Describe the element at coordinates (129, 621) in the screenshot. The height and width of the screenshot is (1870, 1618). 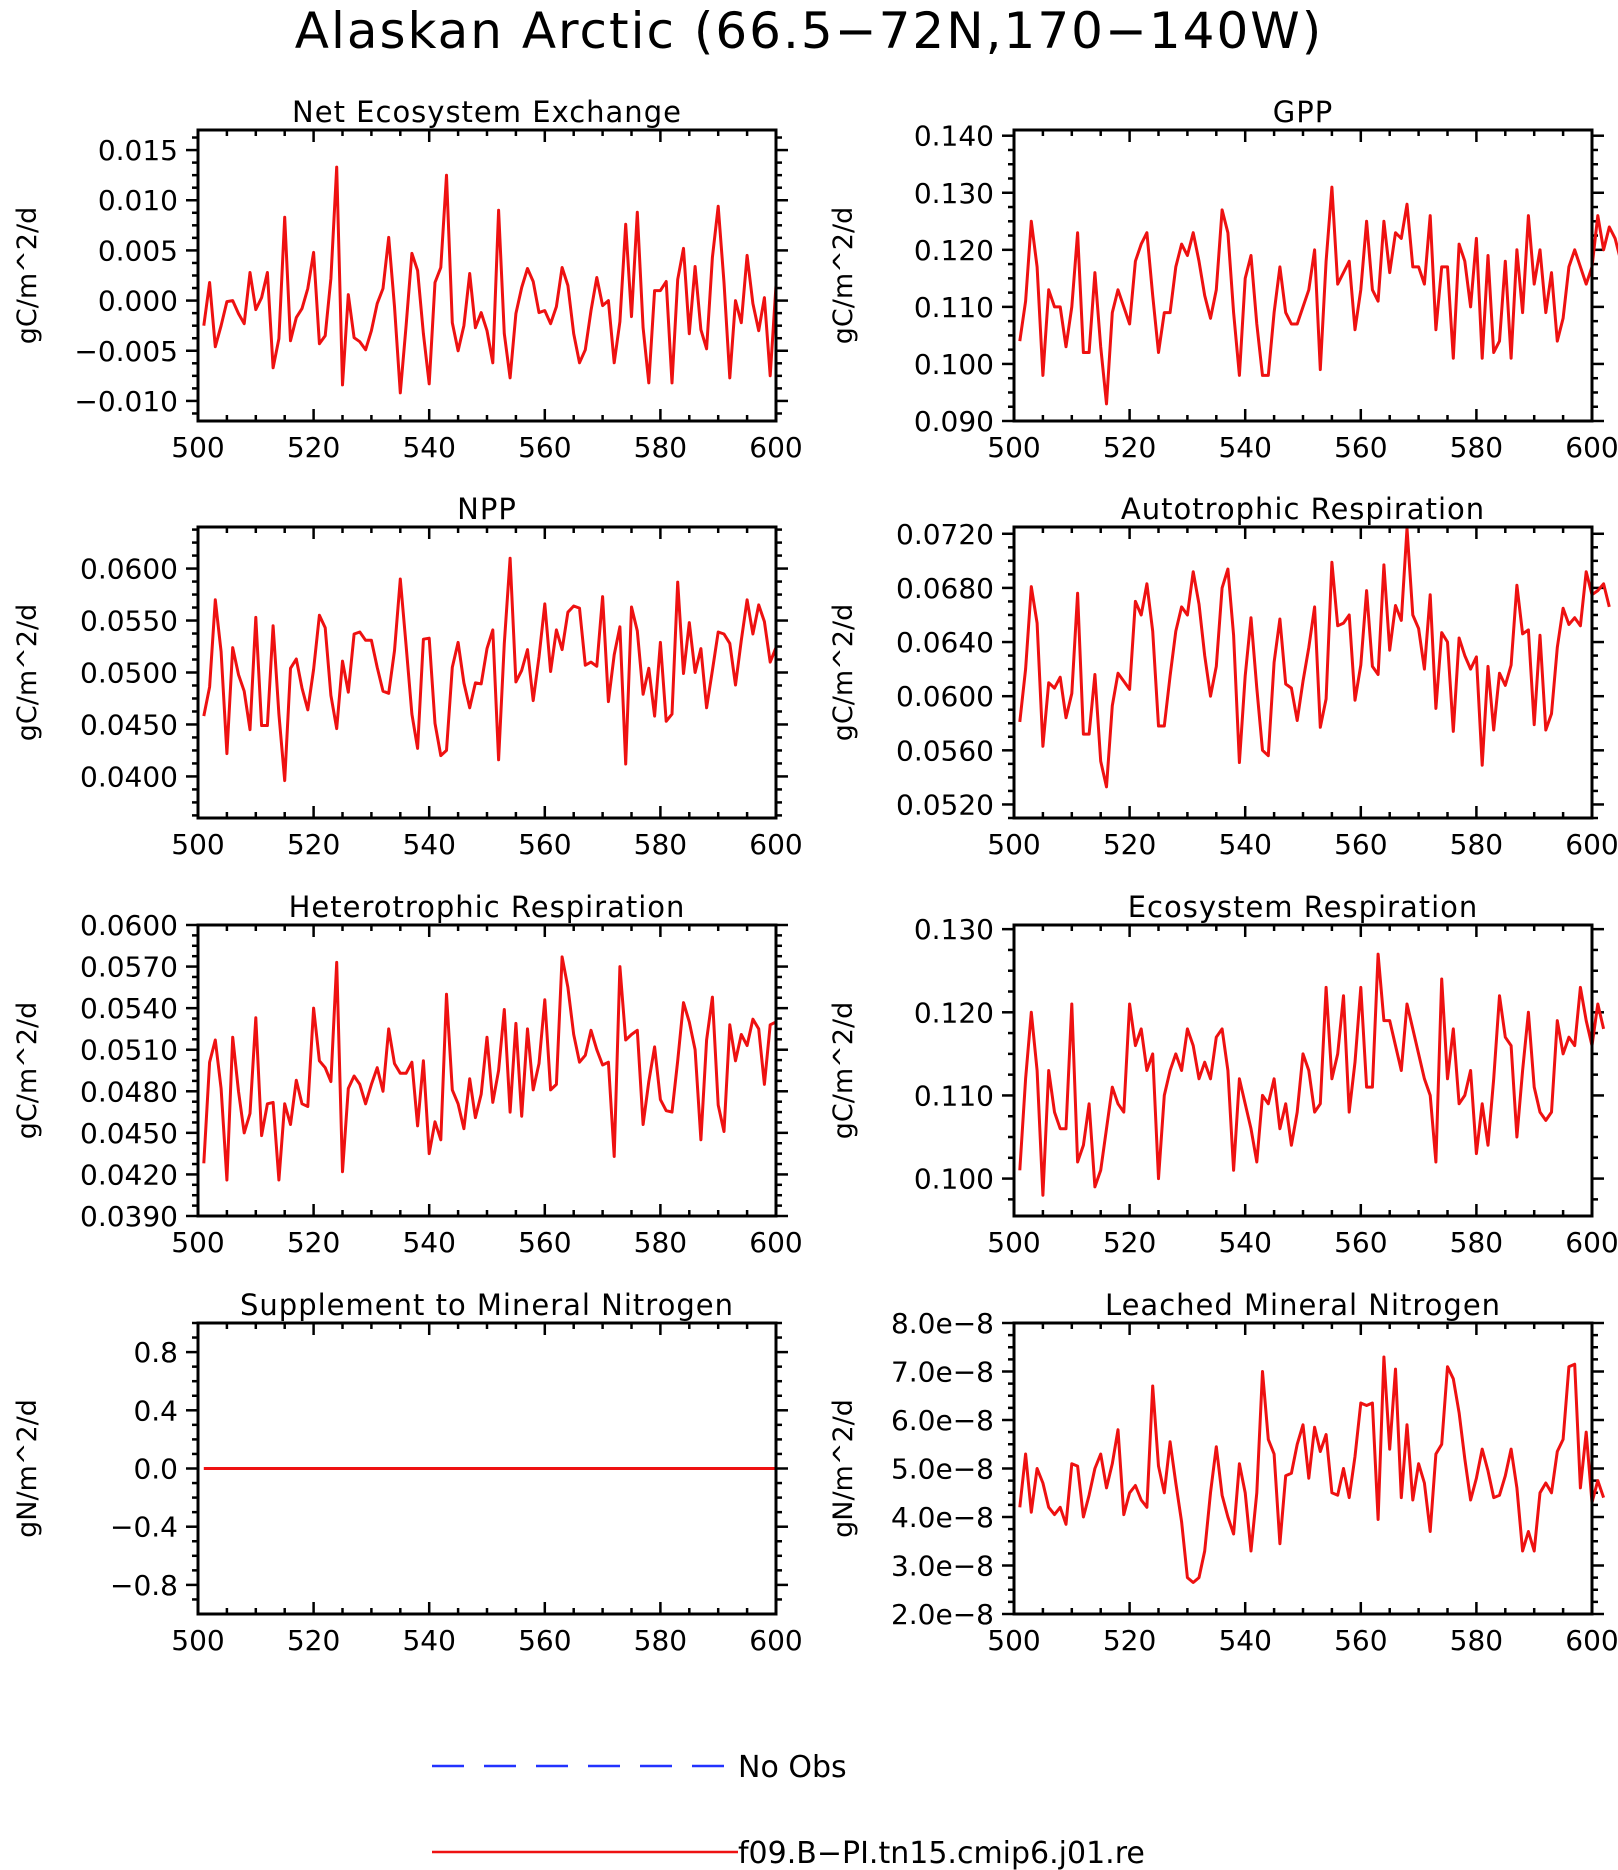
I see `y-tick-label: 0.0550` at that location.